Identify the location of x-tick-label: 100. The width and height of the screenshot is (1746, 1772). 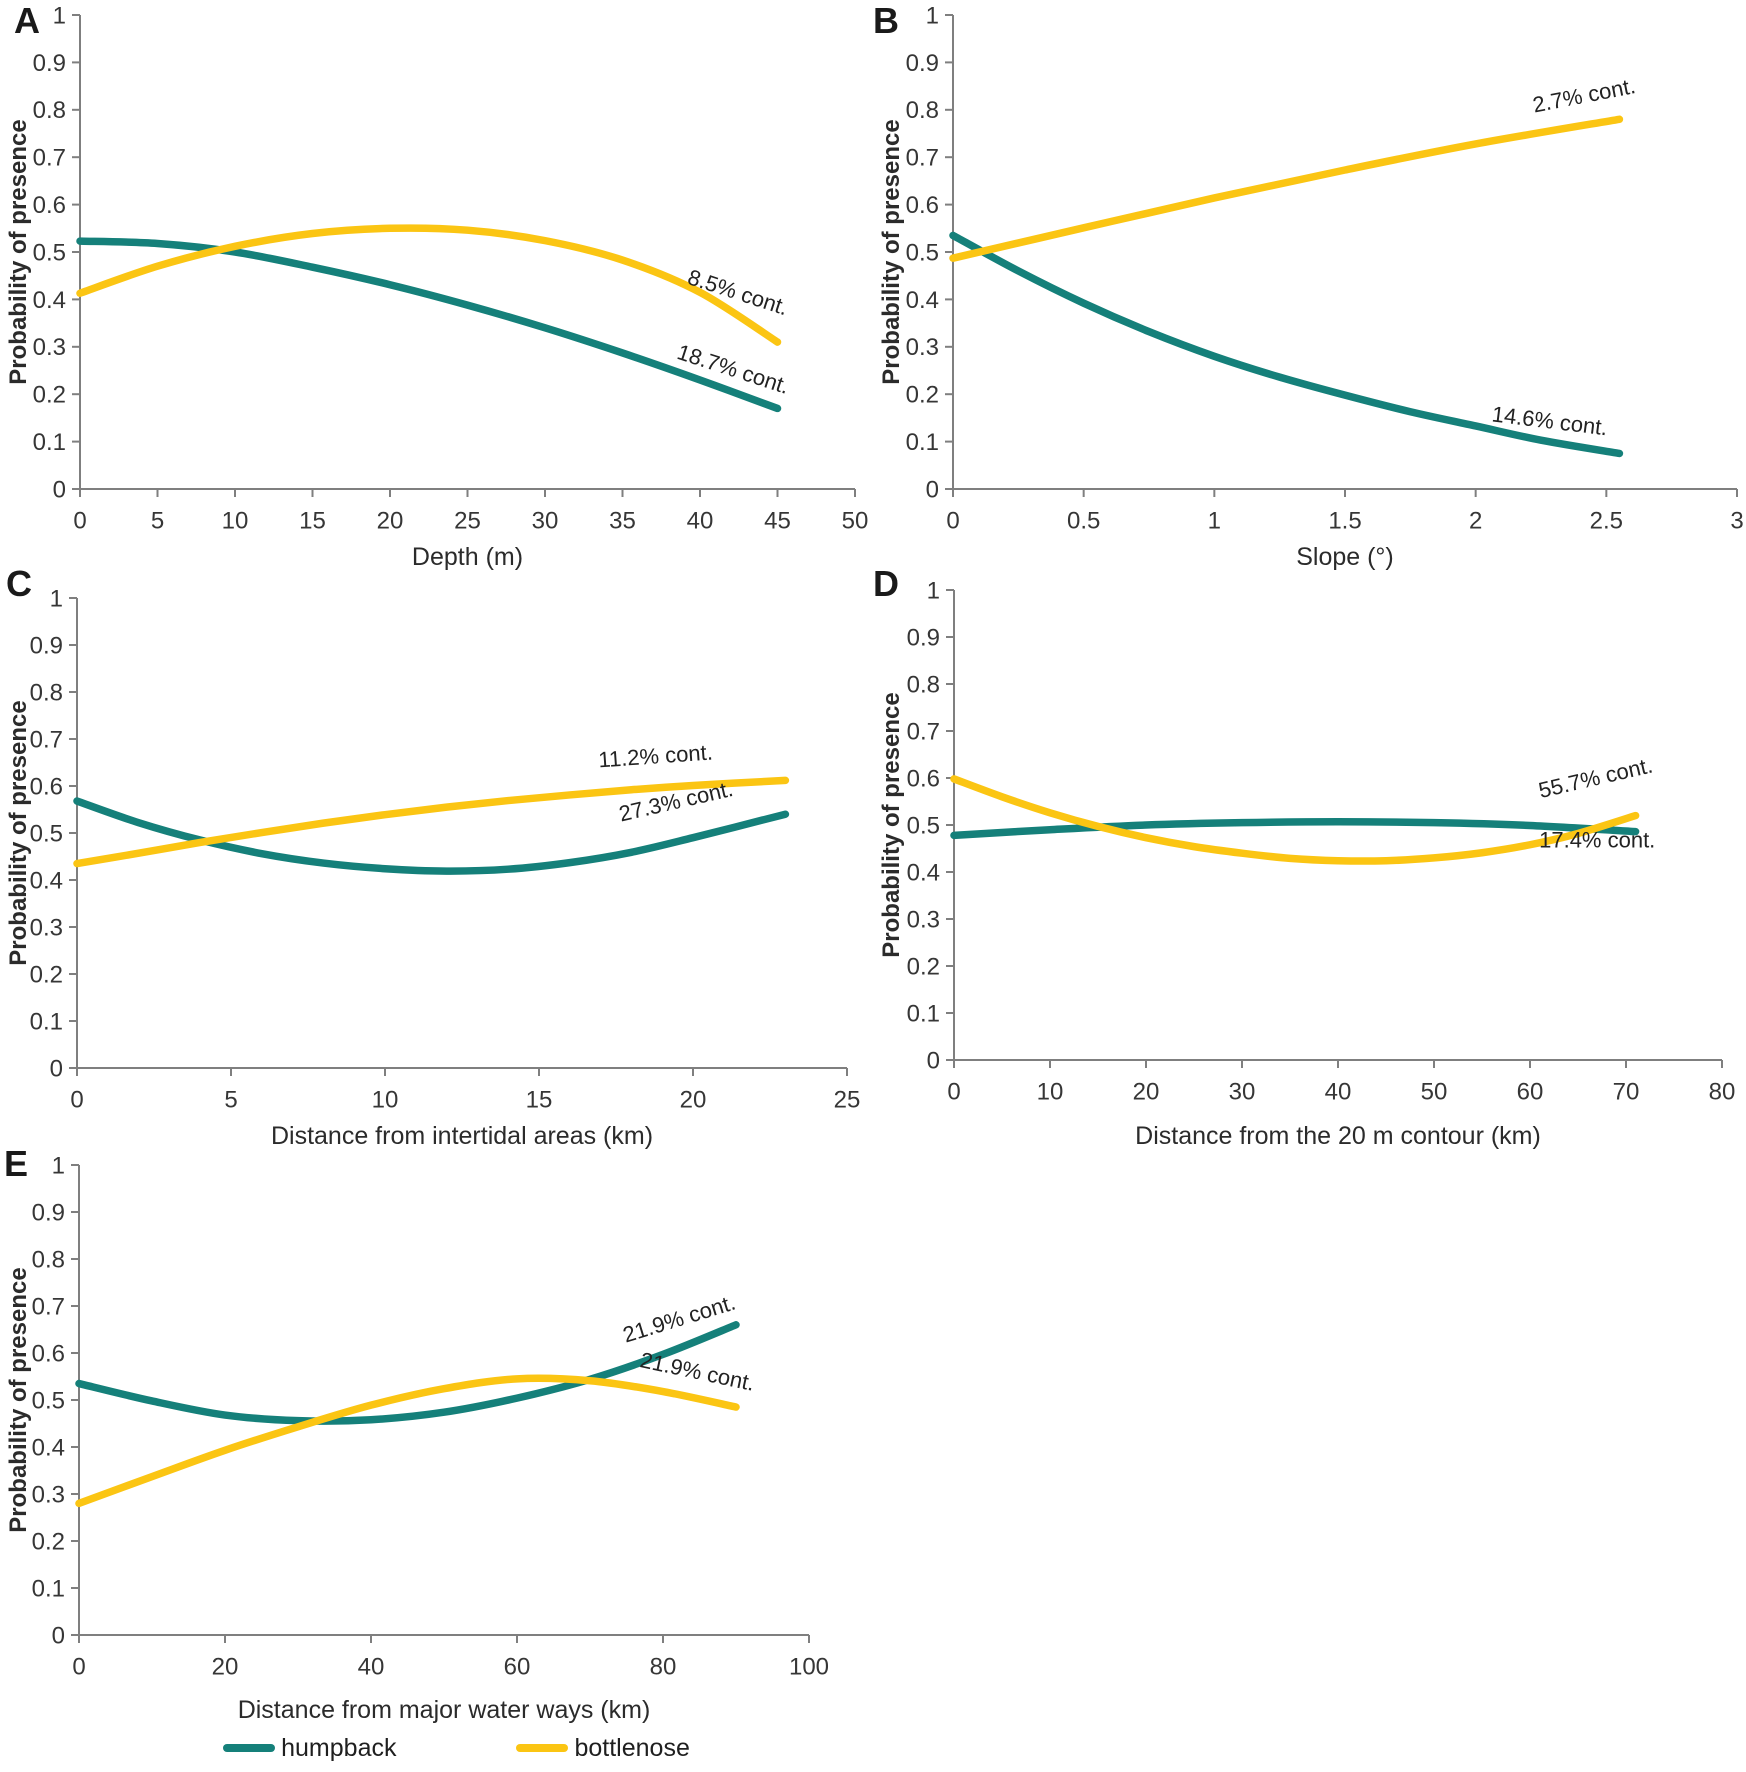
(809, 1666).